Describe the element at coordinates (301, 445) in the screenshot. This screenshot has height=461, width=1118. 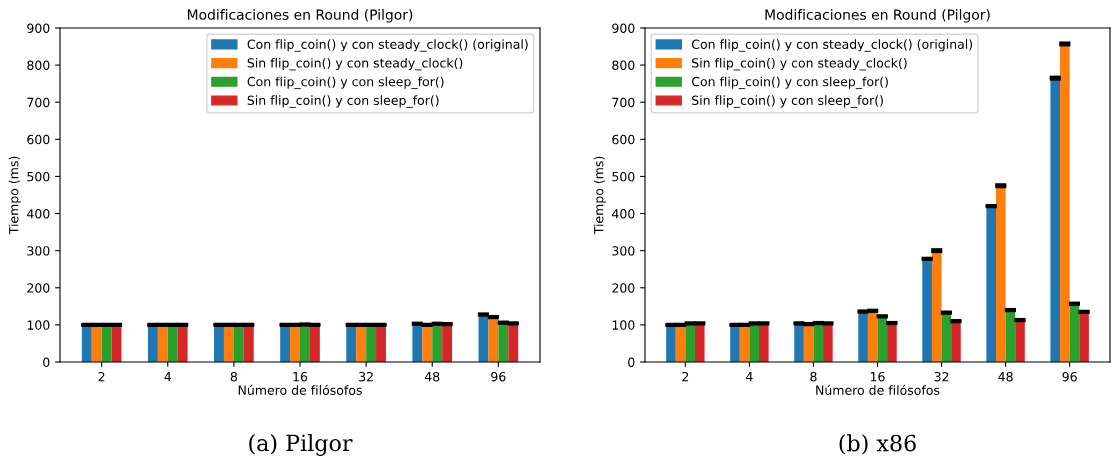
I see `text: (a) Pilgor` at that location.